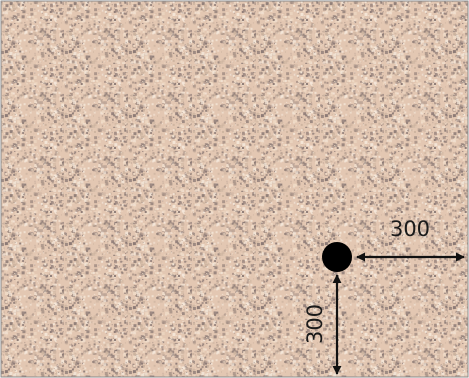 The height and width of the screenshot is (378, 469). What do you see at coordinates (315, 324) in the screenshot?
I see `vertical-dimension-label: 300` at bounding box center [315, 324].